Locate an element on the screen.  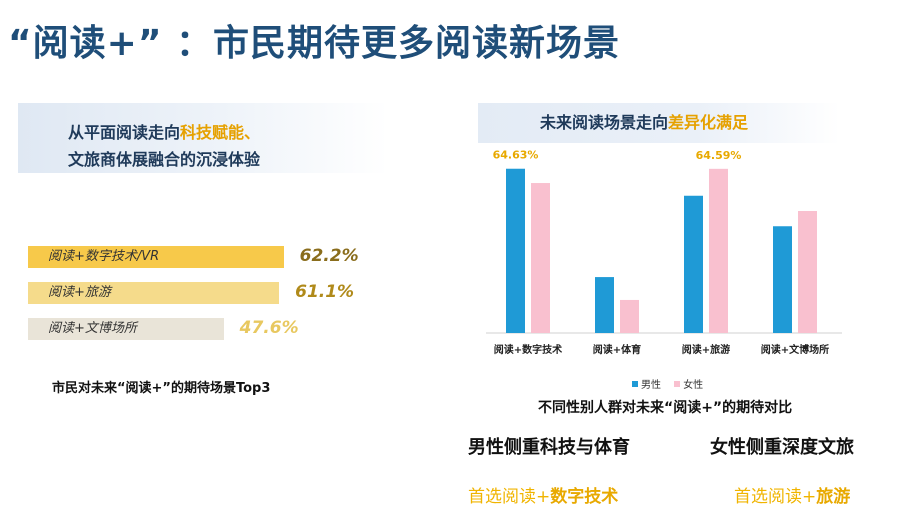
left-caption: 市民对未来“阅读+”的期待场景Top3 is located at coordinates (161, 388).